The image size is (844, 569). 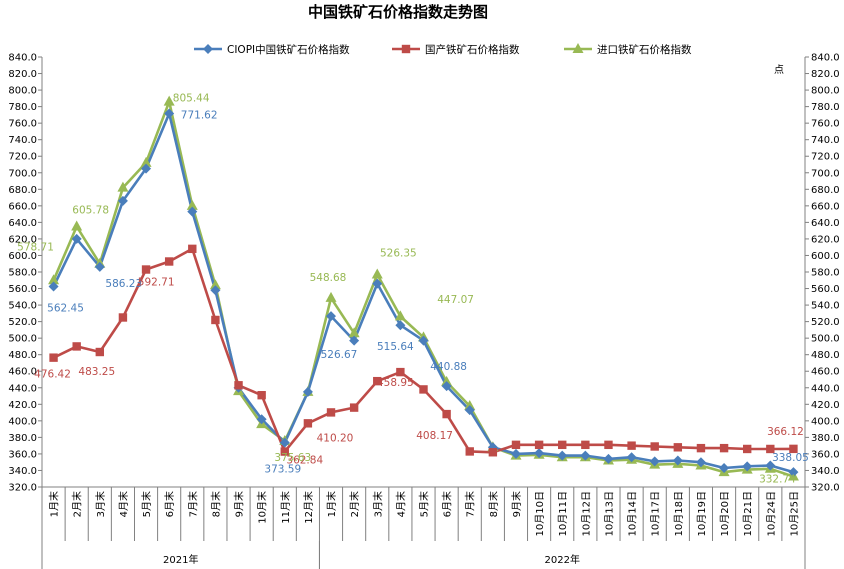 What do you see at coordinates (825, 91) in the screenshot?
I see `right-y-tick-label: 800.0` at bounding box center [825, 91].